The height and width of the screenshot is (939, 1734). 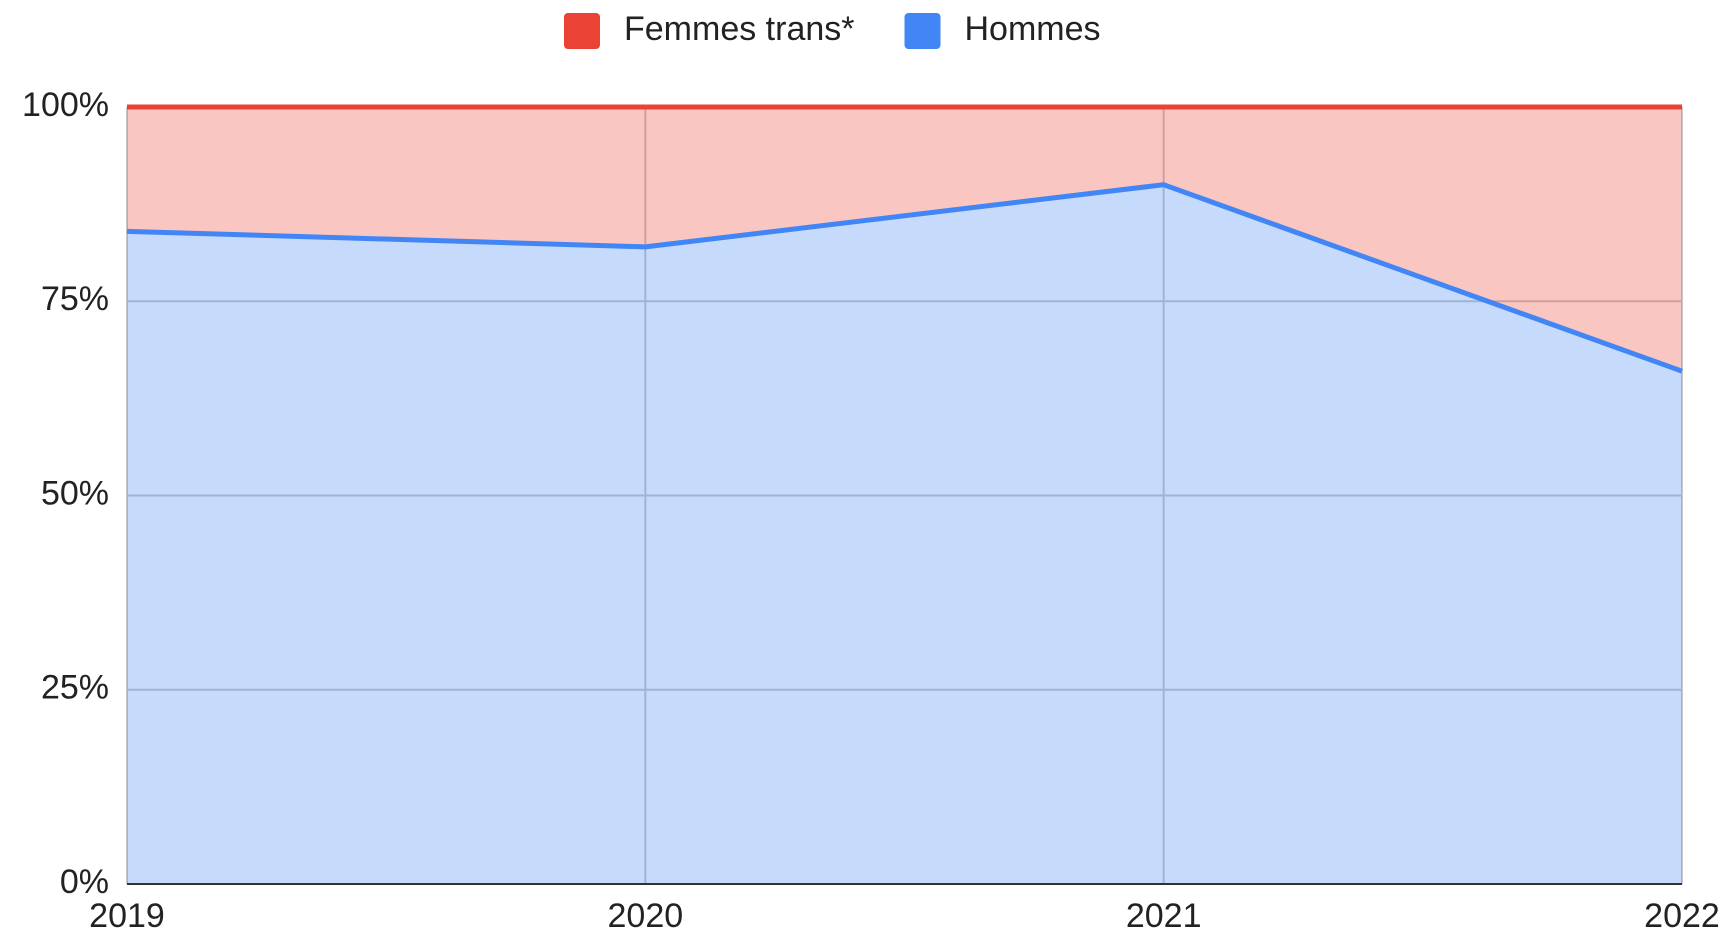 I want to click on y-tick-label: 75%, so click(x=75, y=299).